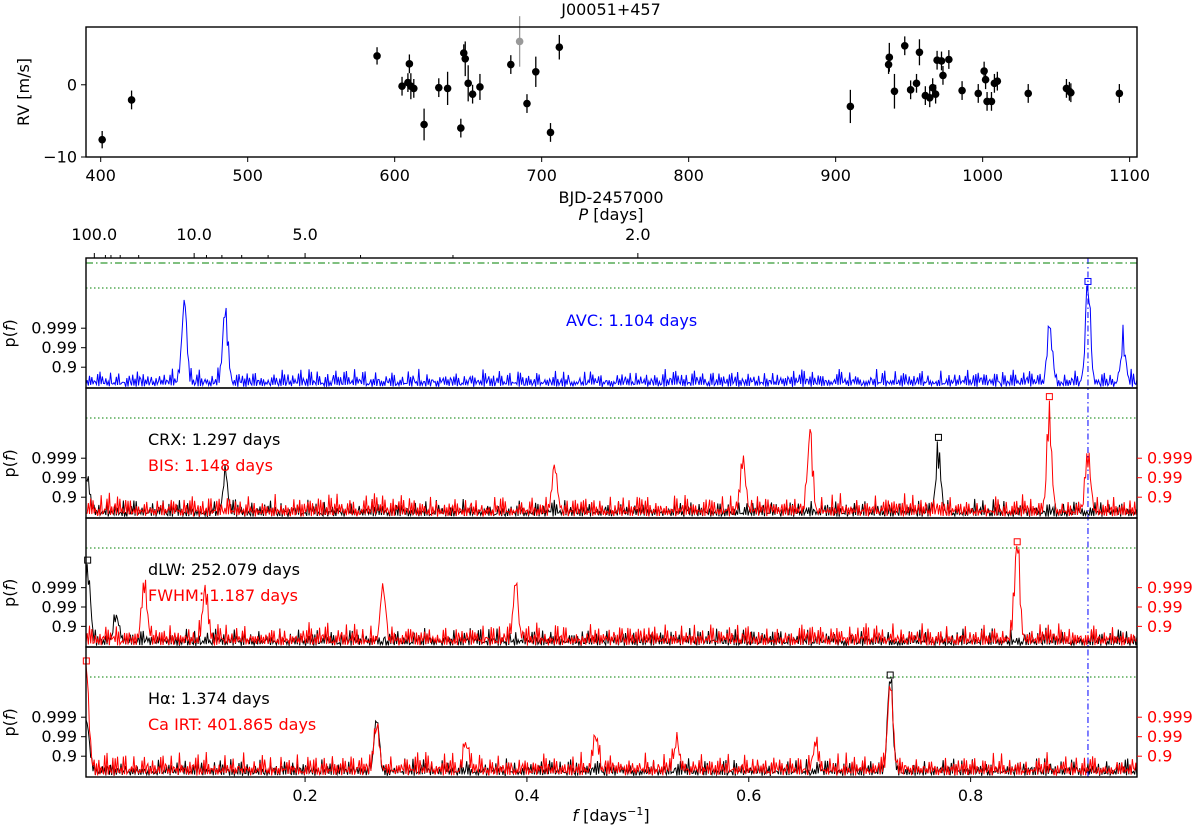  What do you see at coordinates (611, 82) in the screenshot?
I see `rv-points` at bounding box center [611, 82].